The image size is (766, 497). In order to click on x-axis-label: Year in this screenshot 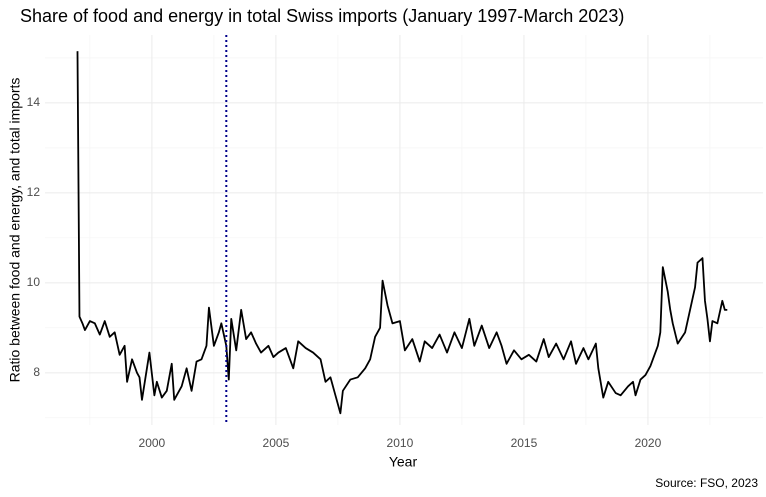, I will do `click(403, 462)`.